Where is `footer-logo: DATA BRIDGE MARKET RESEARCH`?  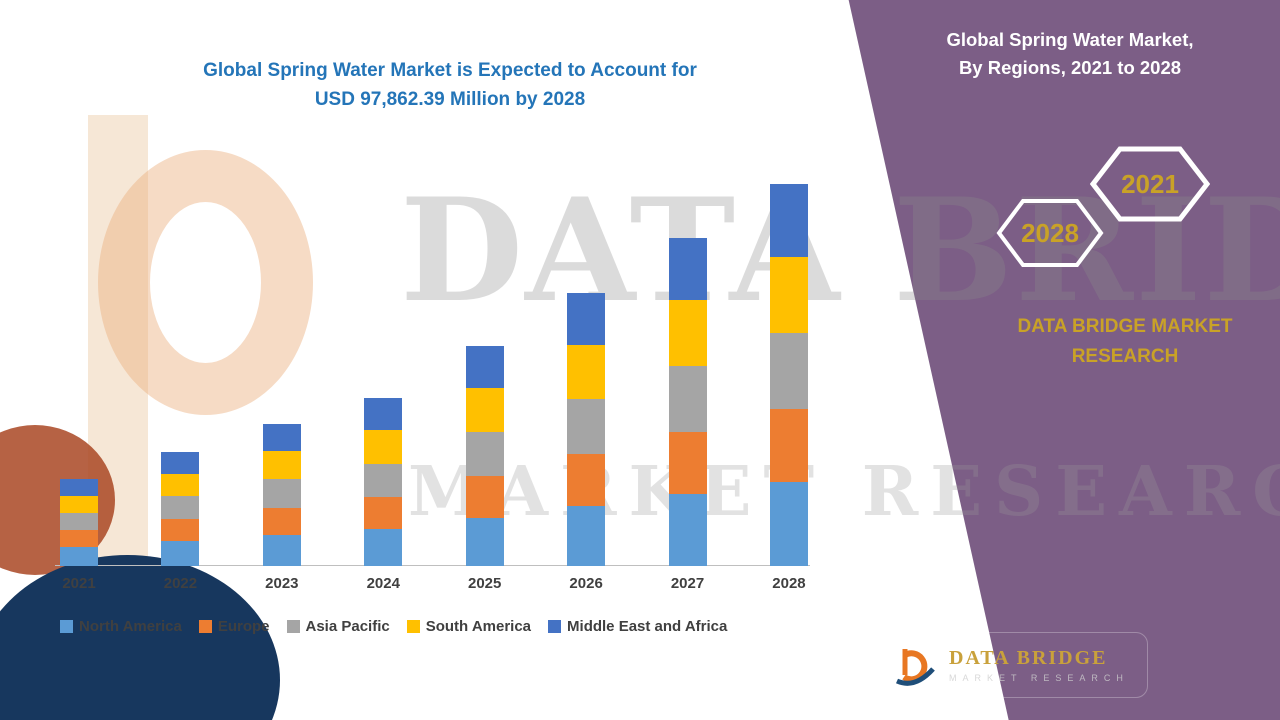
footer-logo: DATA BRIDGE MARKET RESEARCH is located at coordinates (1013, 665).